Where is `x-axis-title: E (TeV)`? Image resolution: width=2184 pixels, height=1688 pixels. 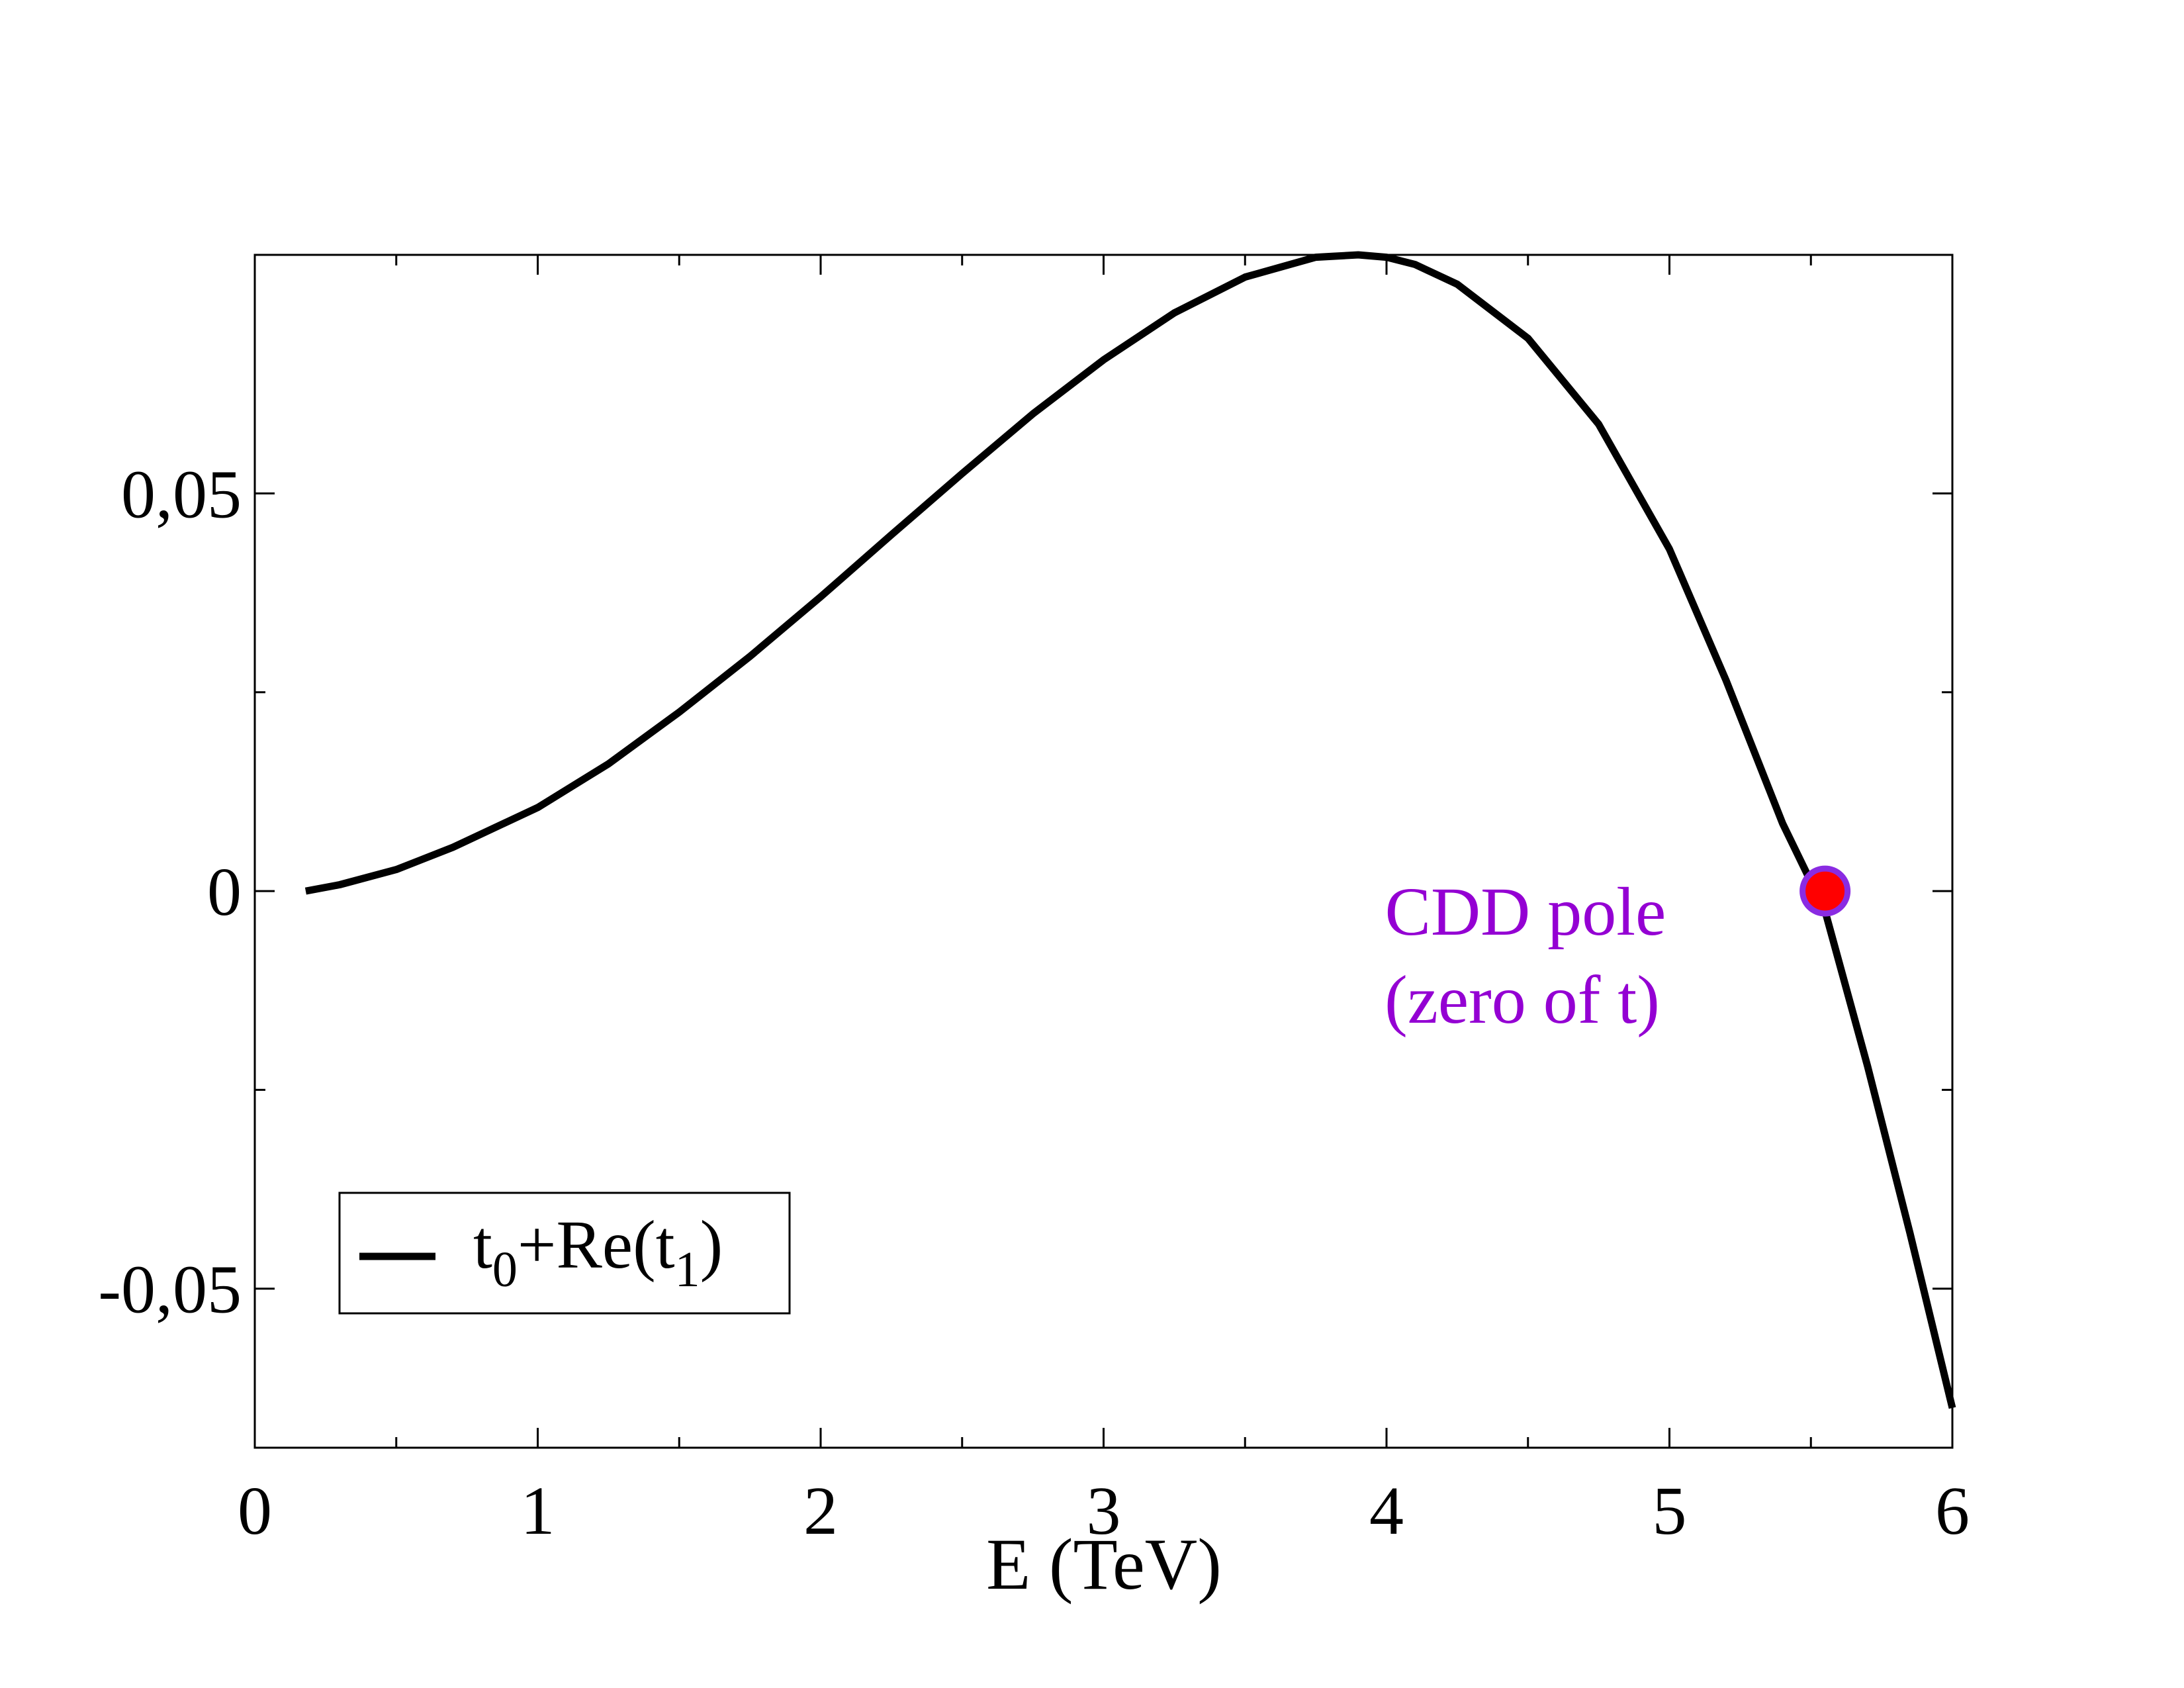
x-axis-title: E (TeV) is located at coordinates (1104, 1564).